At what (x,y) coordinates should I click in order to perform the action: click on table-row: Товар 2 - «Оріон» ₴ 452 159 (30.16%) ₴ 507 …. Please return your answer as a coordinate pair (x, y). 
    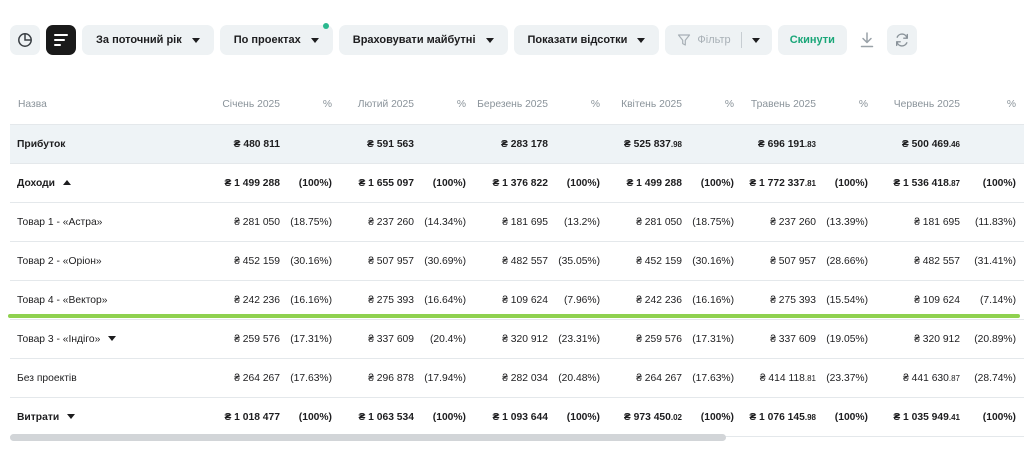
    Looking at the image, I should click on (517, 261).